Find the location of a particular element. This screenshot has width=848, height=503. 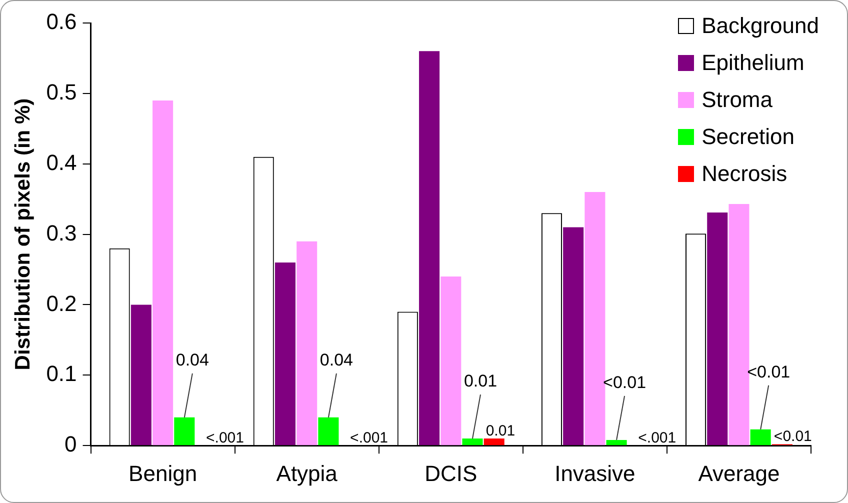

y-tick-label: 0 is located at coordinates (70, 444).